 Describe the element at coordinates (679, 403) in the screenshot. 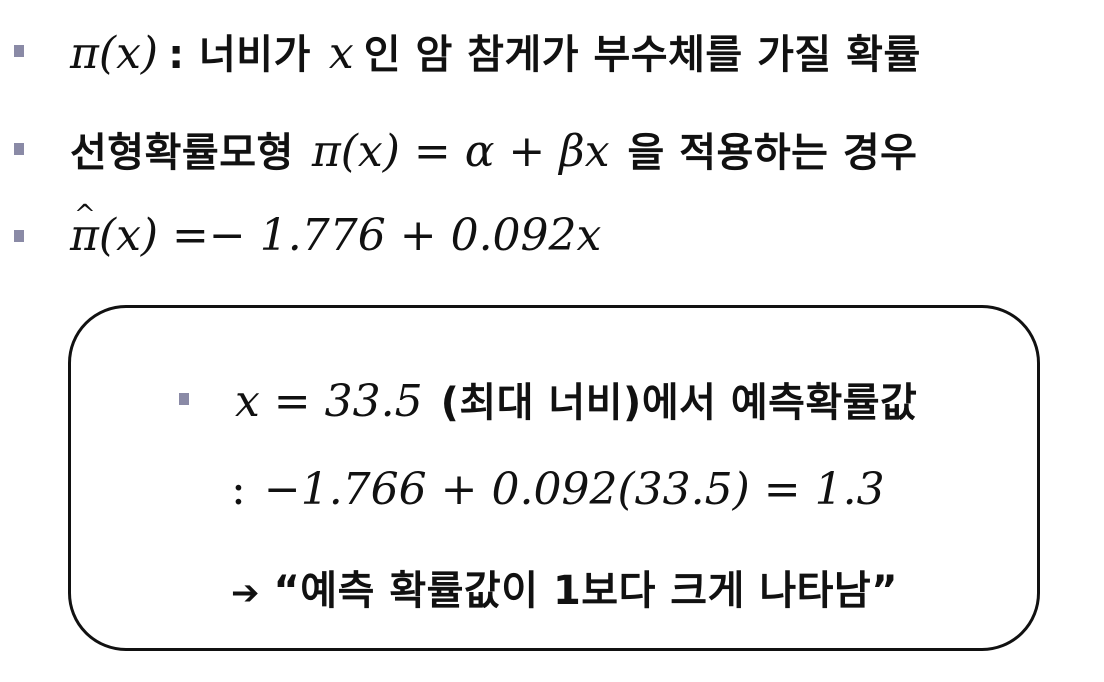

I see `box-description-text: (최대 너비)에서 예측확률값` at that location.